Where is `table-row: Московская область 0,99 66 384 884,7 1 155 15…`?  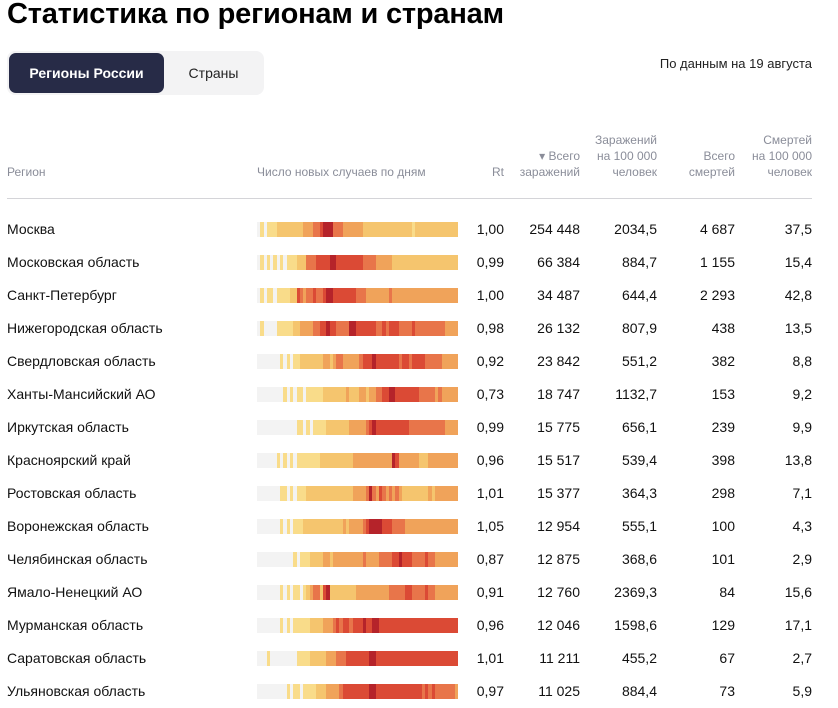
table-row: Московская область 0,99 66 384 884,7 1 155 15… is located at coordinates (409, 262).